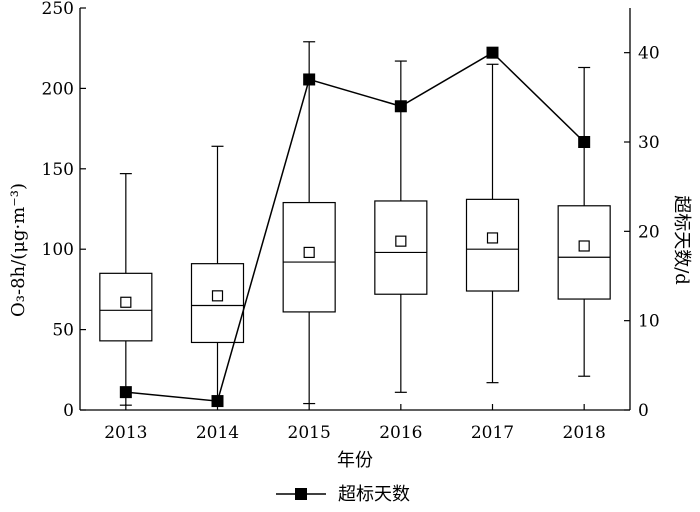 Image resolution: width=700 pixels, height=512 pixels. I want to click on y-left-tick-label: 50, so click(63, 331).